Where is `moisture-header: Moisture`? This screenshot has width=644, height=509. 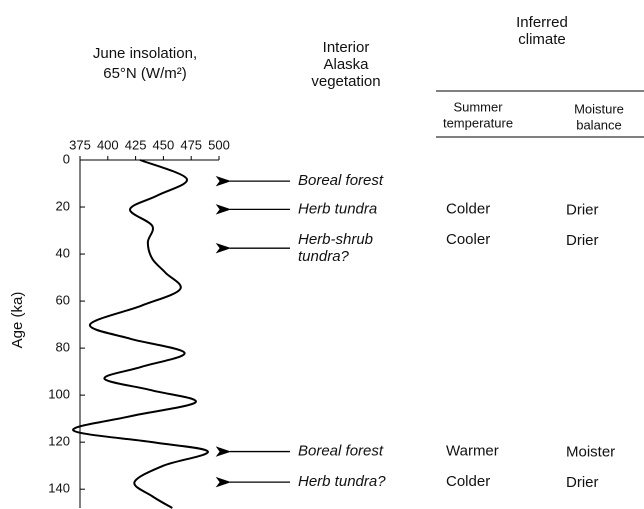
moisture-header: Moisture is located at coordinates (599, 108).